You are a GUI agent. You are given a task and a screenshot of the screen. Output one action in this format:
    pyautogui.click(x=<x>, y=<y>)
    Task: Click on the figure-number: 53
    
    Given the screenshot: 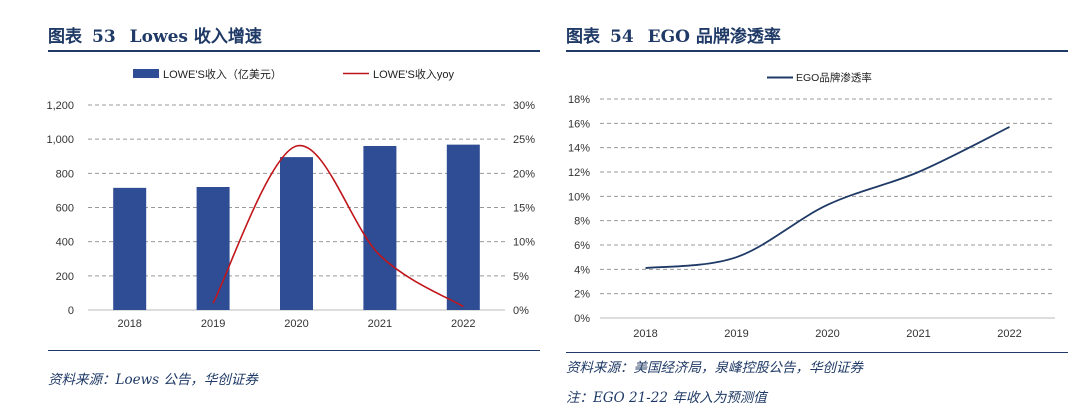 What is the action you would take?
    pyautogui.click(x=104, y=37)
    